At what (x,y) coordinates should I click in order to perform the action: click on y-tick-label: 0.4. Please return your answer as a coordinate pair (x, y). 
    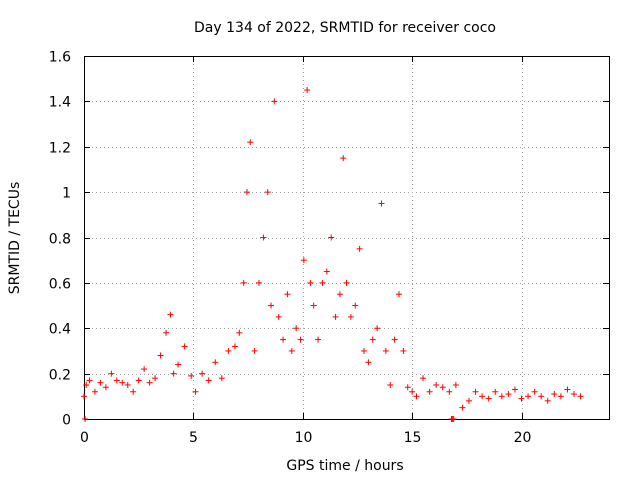
    Looking at the image, I should click on (60, 330).